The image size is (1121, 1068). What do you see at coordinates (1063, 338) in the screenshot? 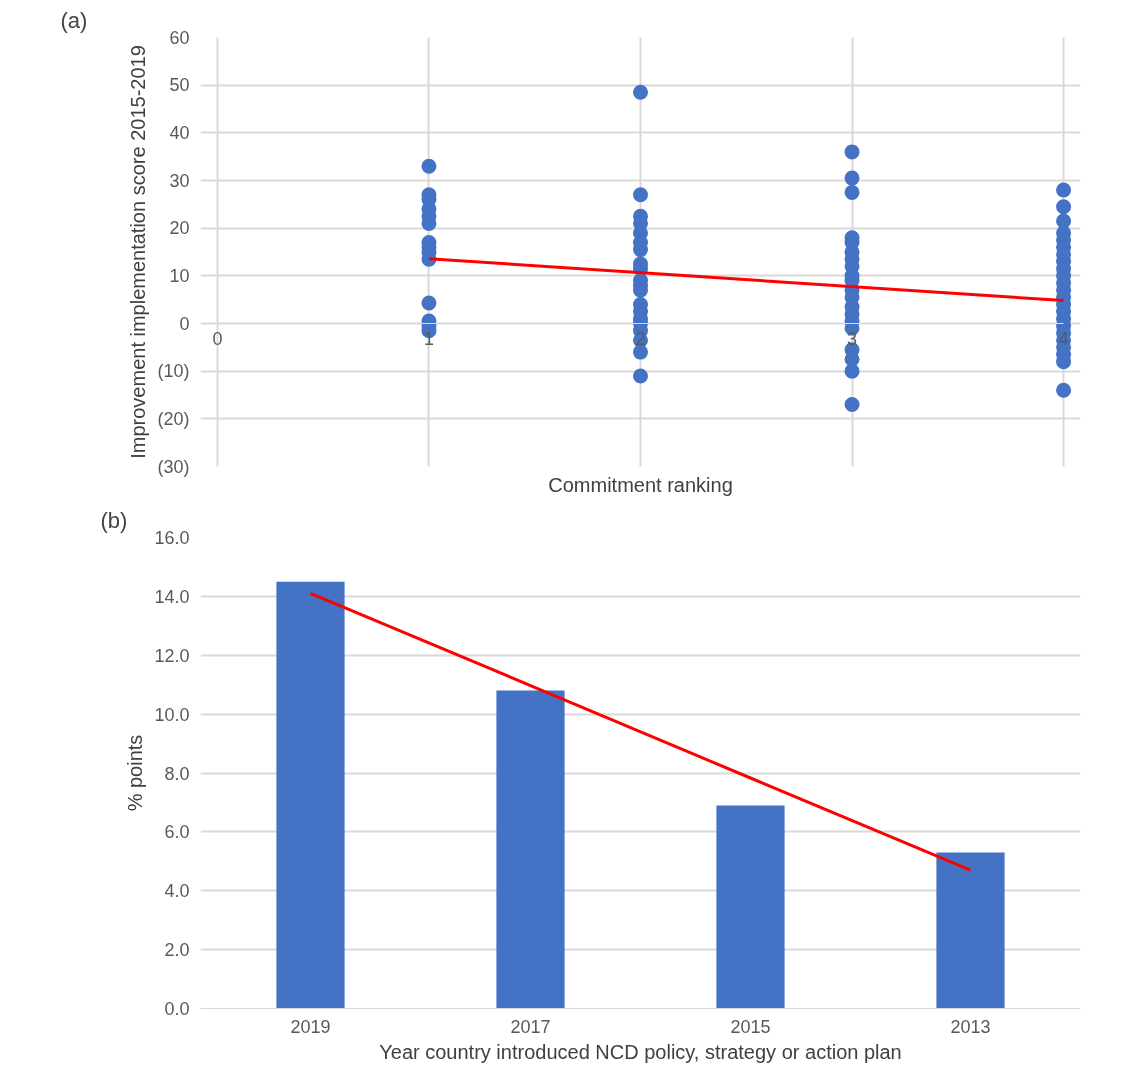
I see `x-tick-label: 4` at bounding box center [1063, 338].